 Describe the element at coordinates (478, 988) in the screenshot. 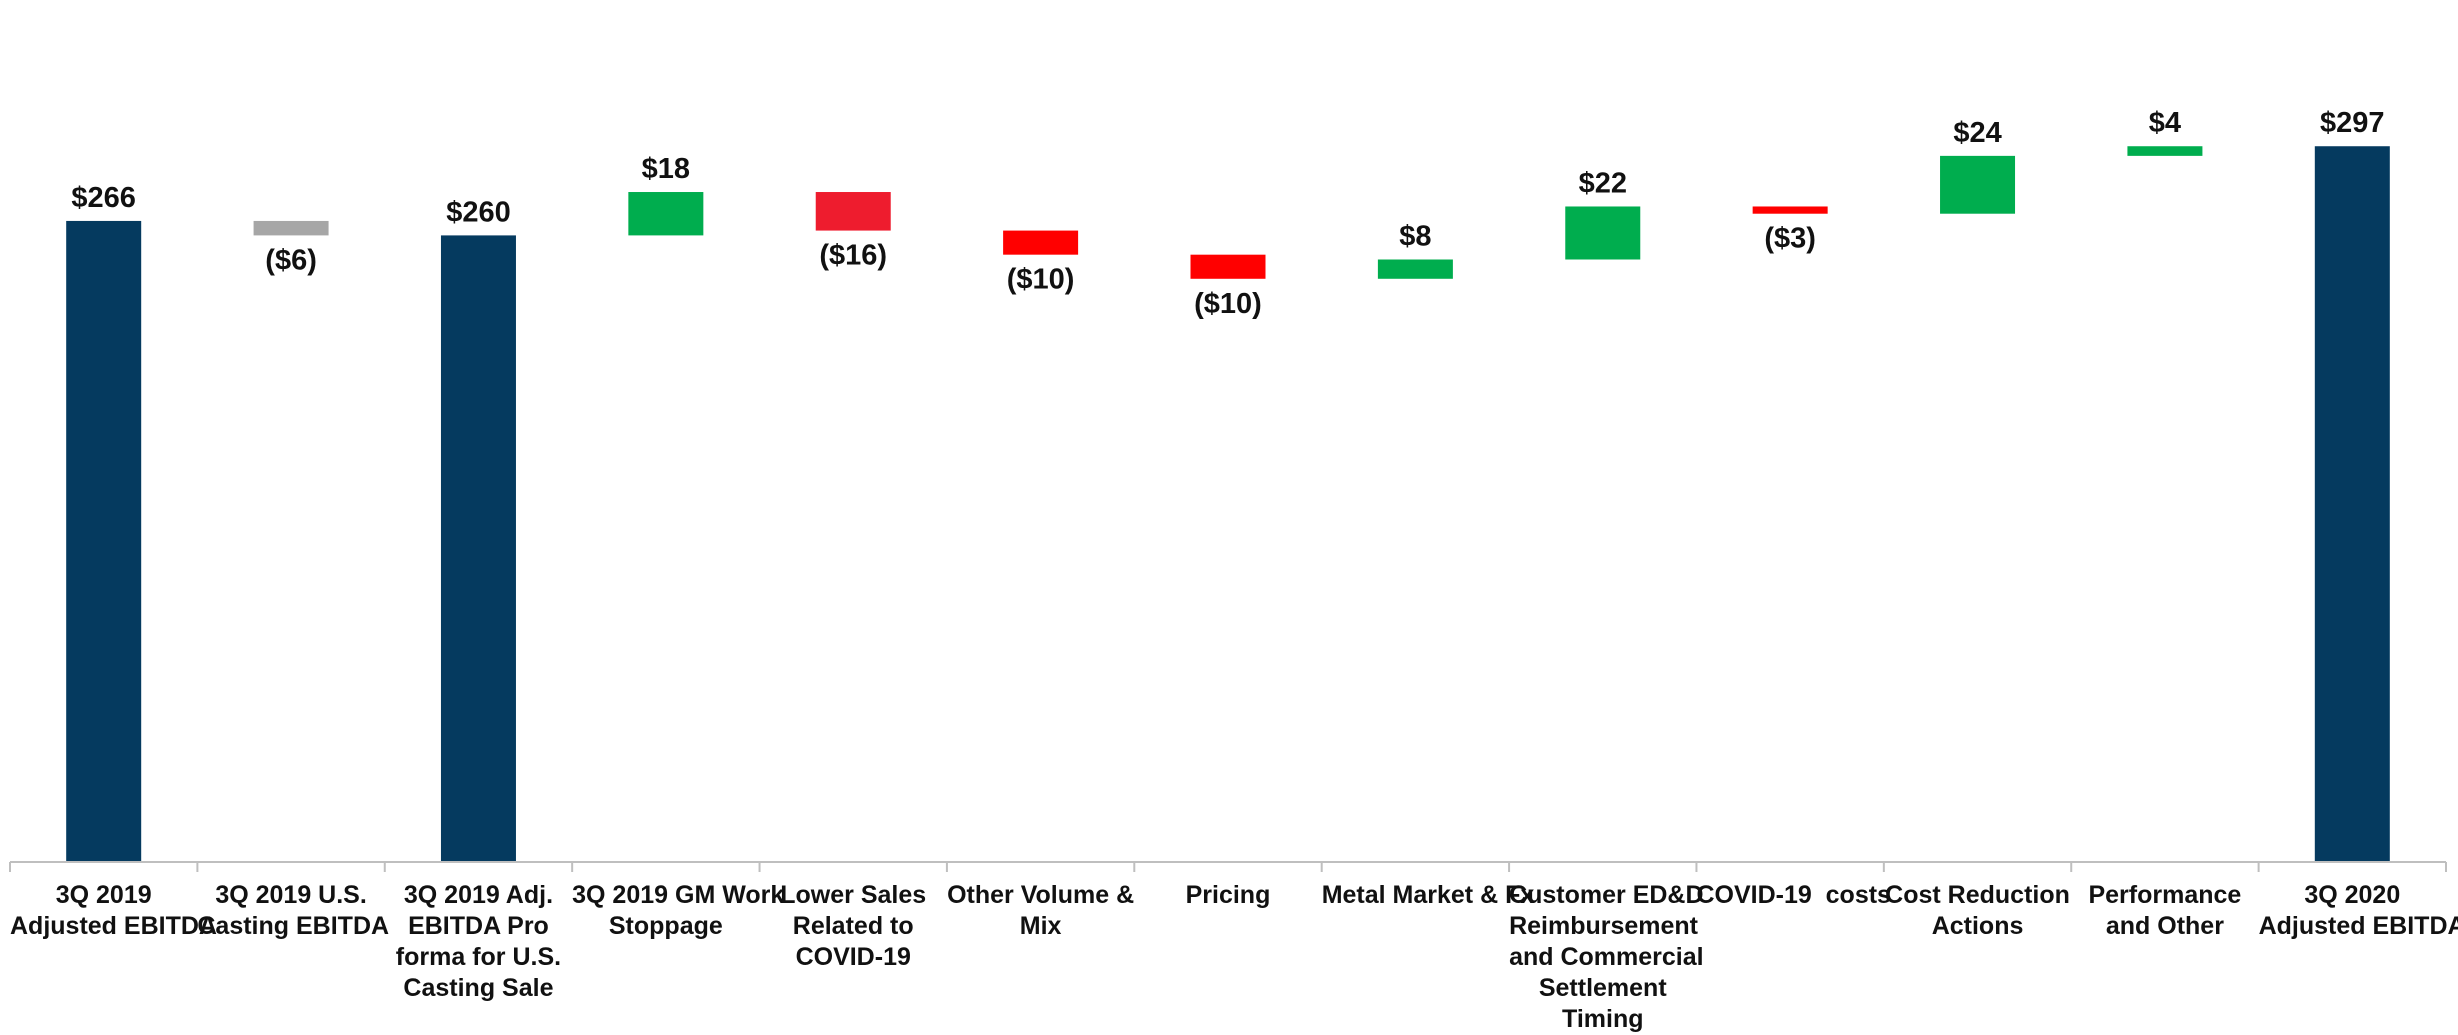

I see `category-label-line: Casting Sale` at that location.